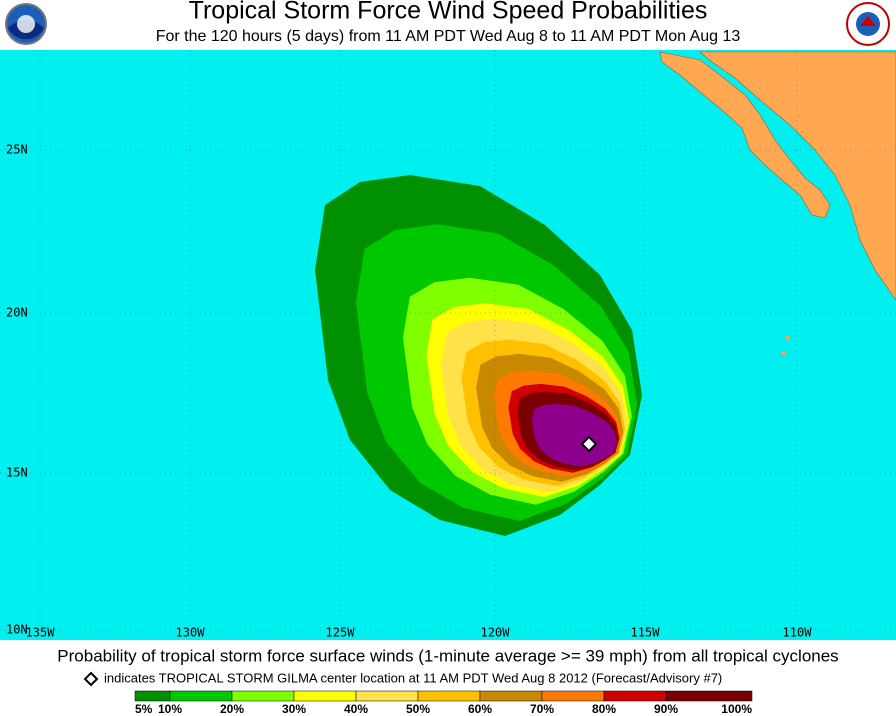 The image size is (896, 716). Describe the element at coordinates (798, 633) in the screenshot. I see `lon-label: 110W` at that location.